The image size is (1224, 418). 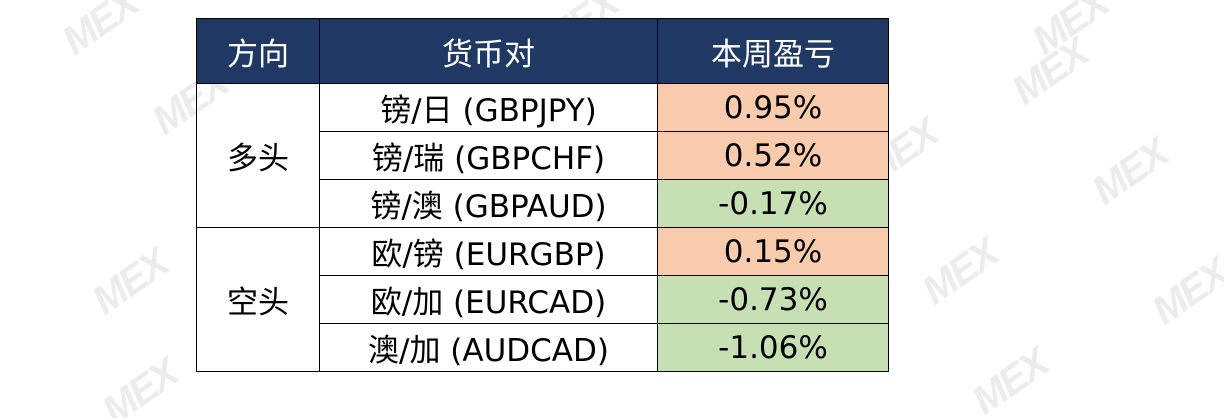 I want to click on direction-short: 空头, so click(x=258, y=299).